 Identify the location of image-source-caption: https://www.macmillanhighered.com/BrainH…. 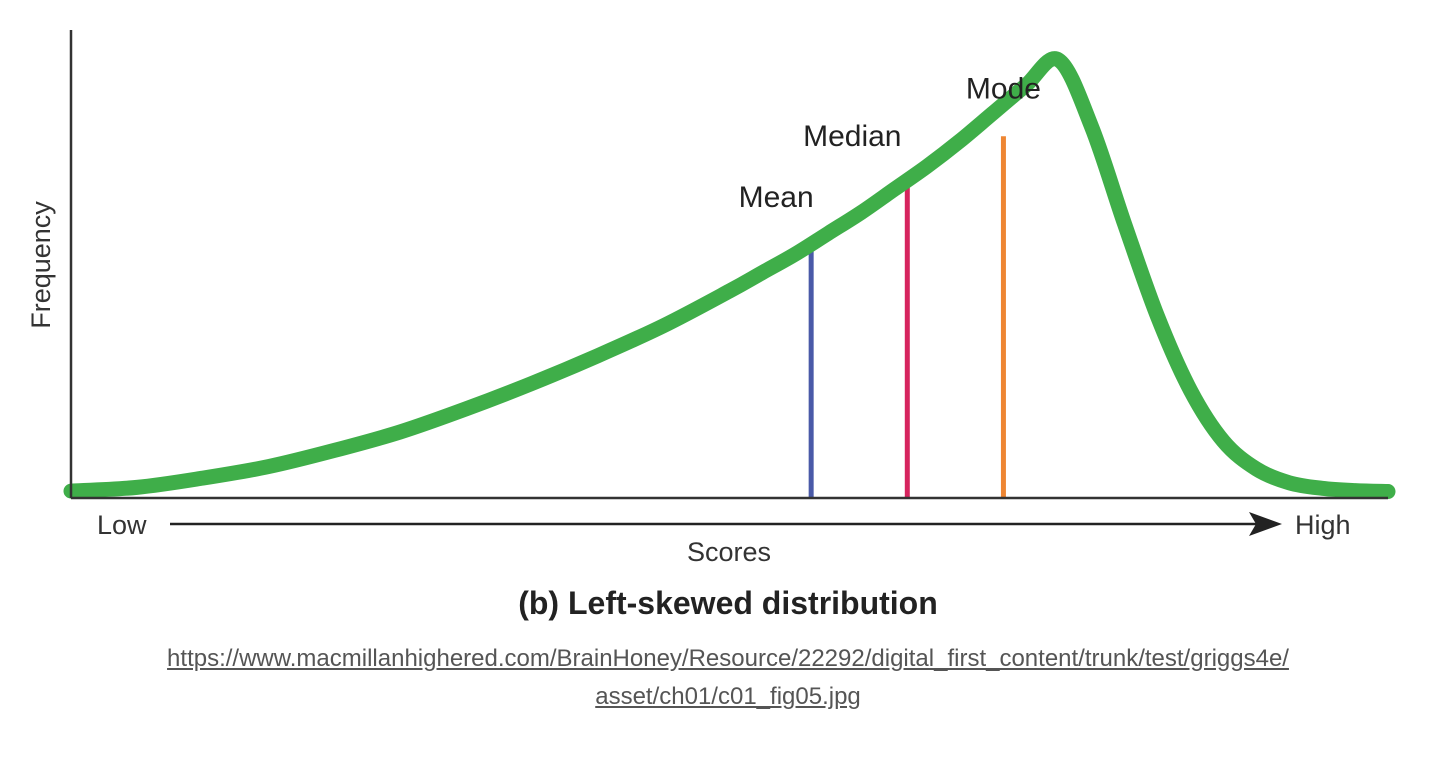
(728, 678).